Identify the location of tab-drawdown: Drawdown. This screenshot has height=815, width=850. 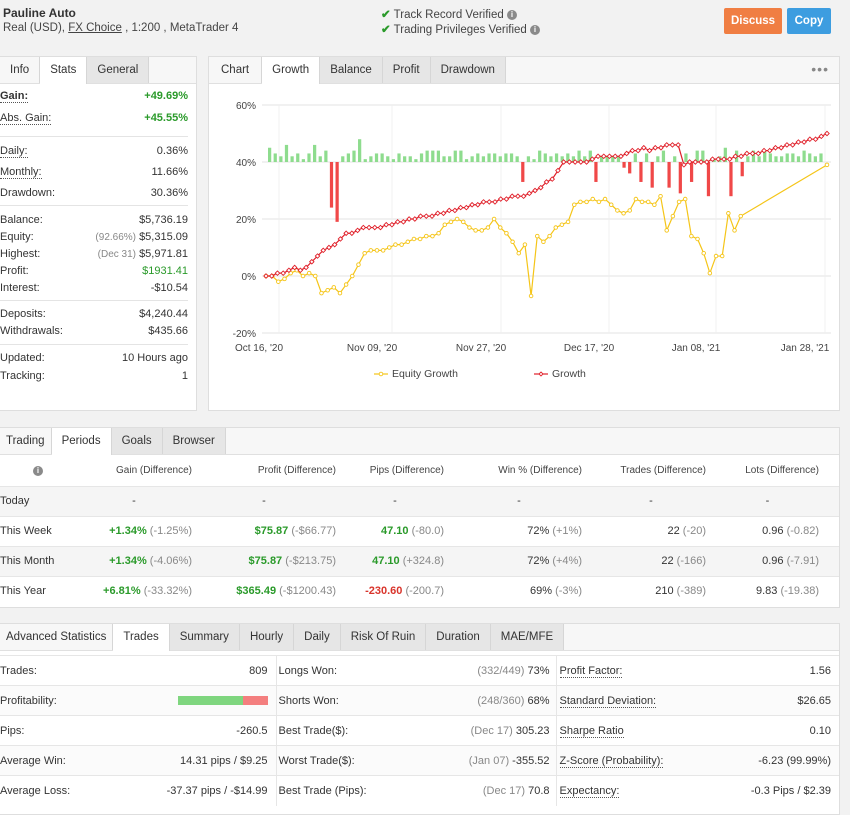
(468, 70).